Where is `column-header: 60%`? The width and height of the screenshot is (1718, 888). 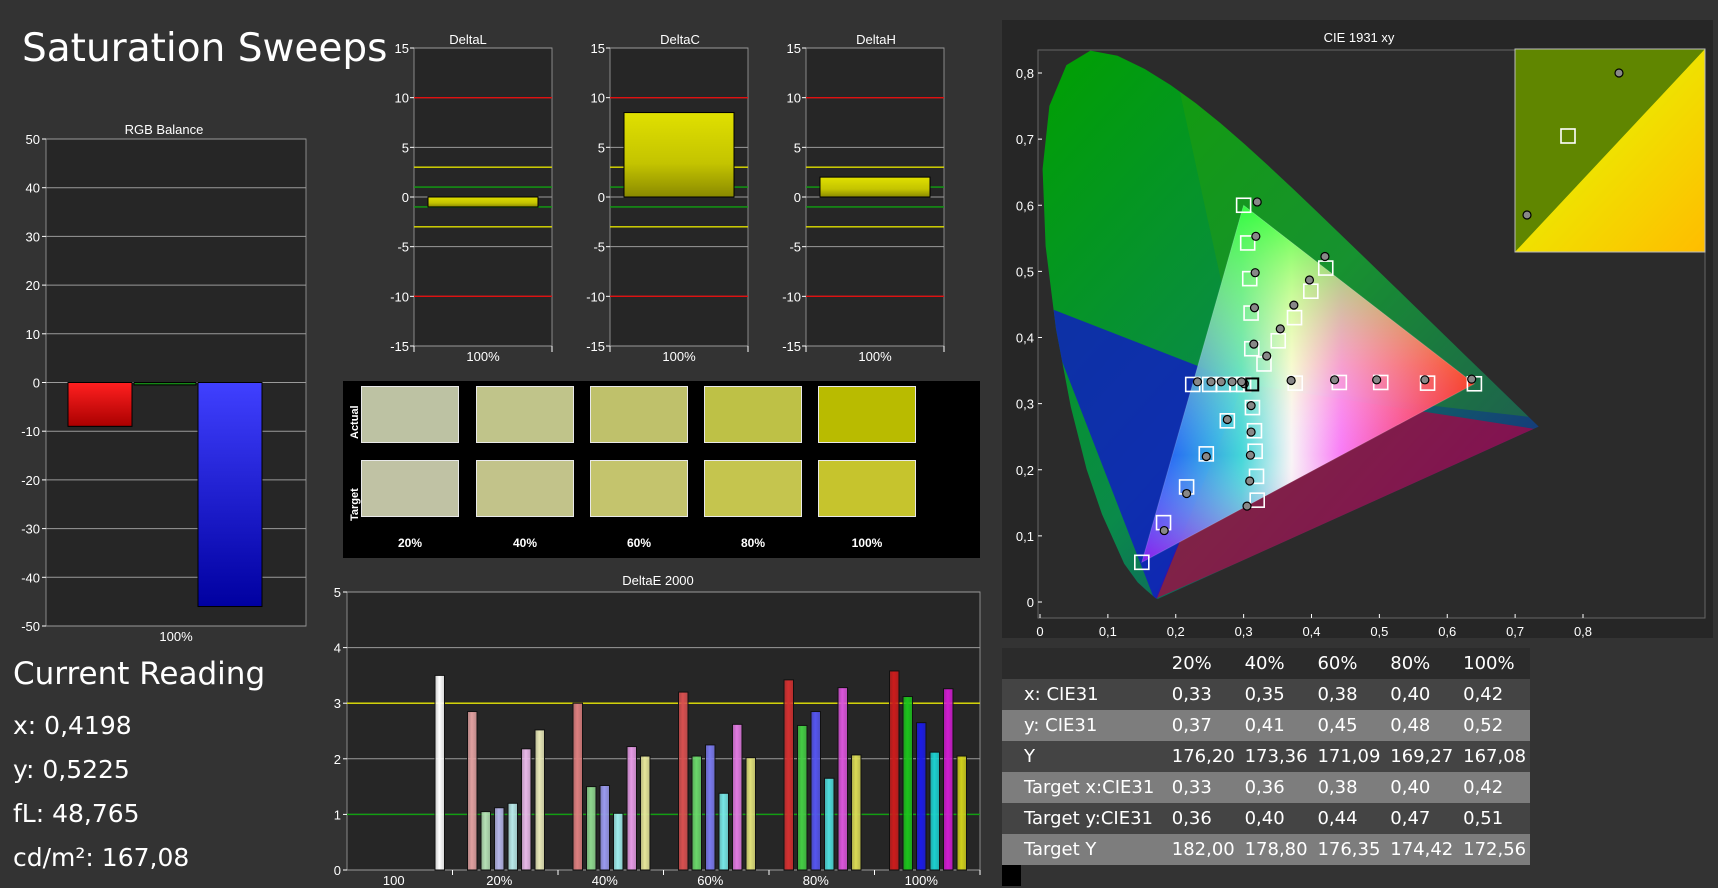 column-header: 60% is located at coordinates (1337, 663).